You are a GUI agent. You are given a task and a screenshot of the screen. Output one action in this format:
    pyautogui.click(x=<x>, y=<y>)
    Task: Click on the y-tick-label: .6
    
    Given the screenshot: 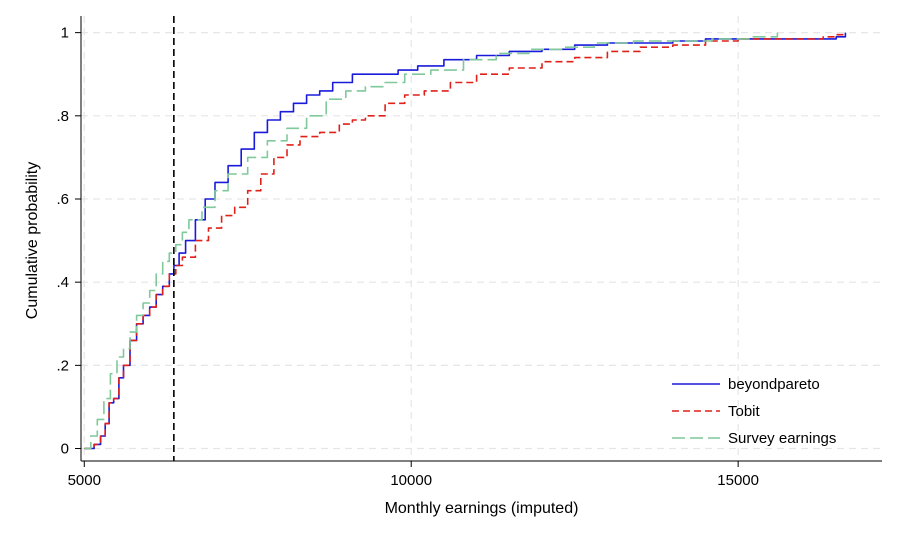 What is the action you would take?
    pyautogui.click(x=62, y=199)
    